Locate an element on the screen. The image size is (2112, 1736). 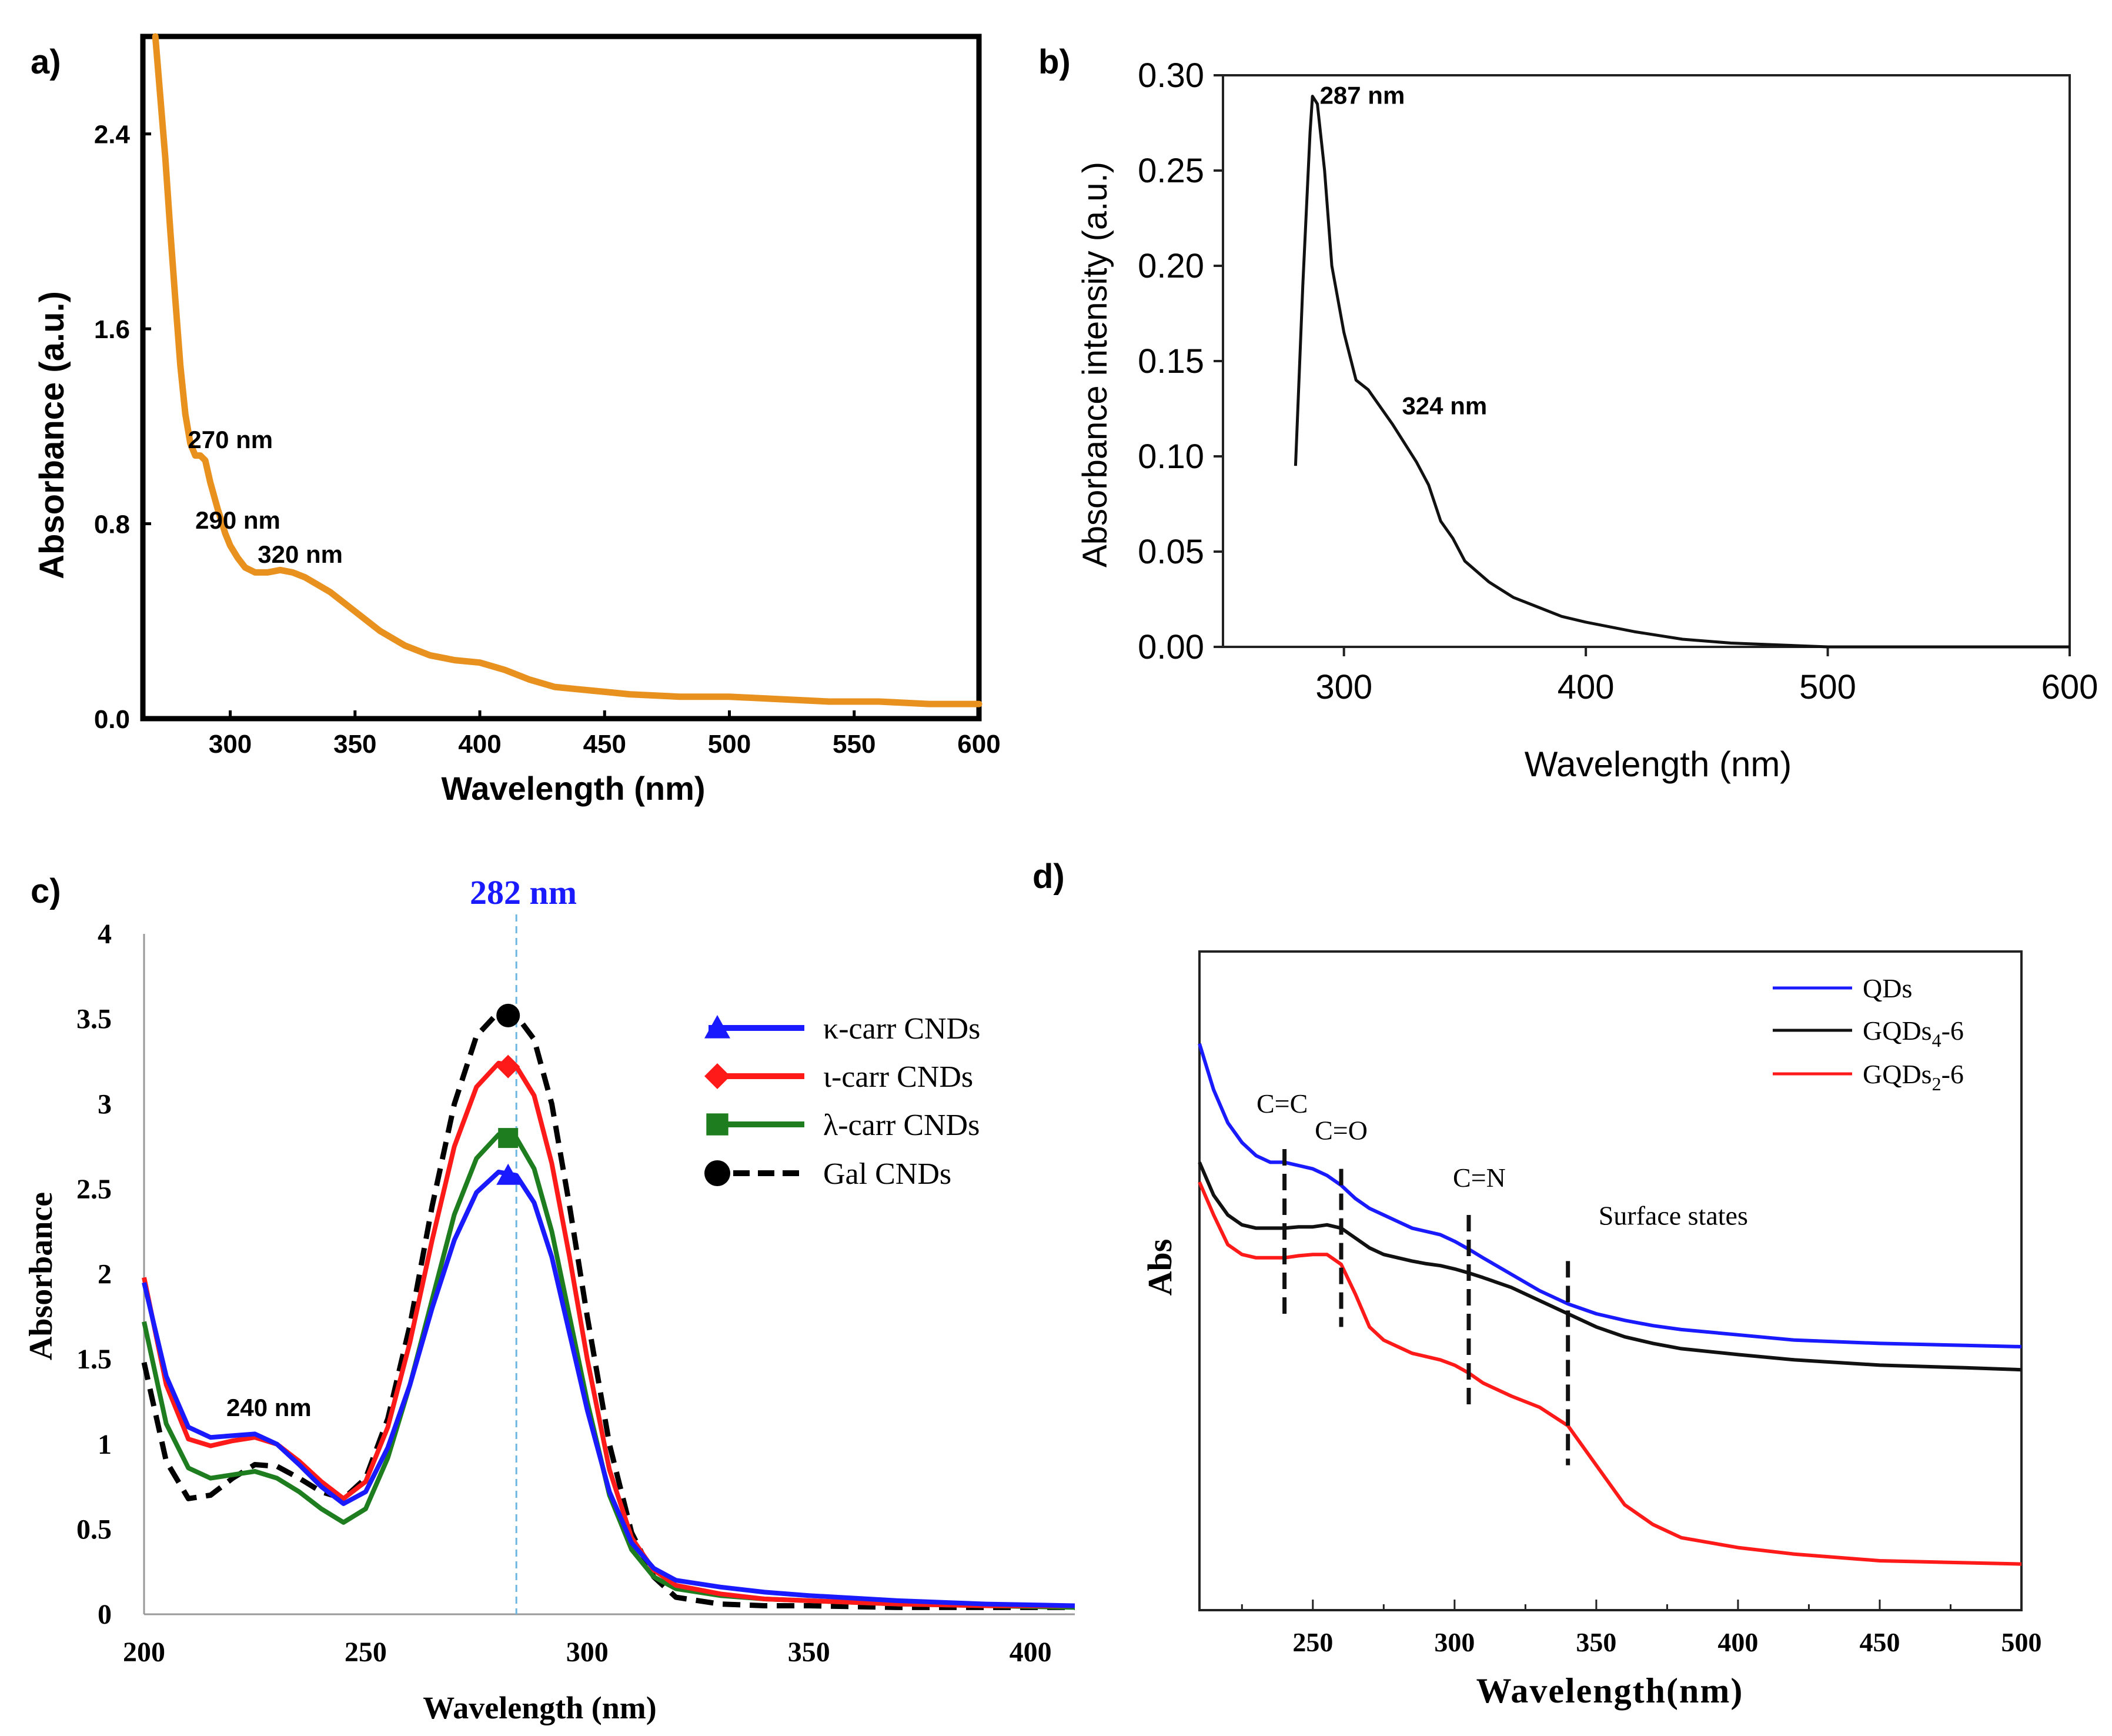
panel-a-xtick-label: 350 is located at coordinates (354, 744).